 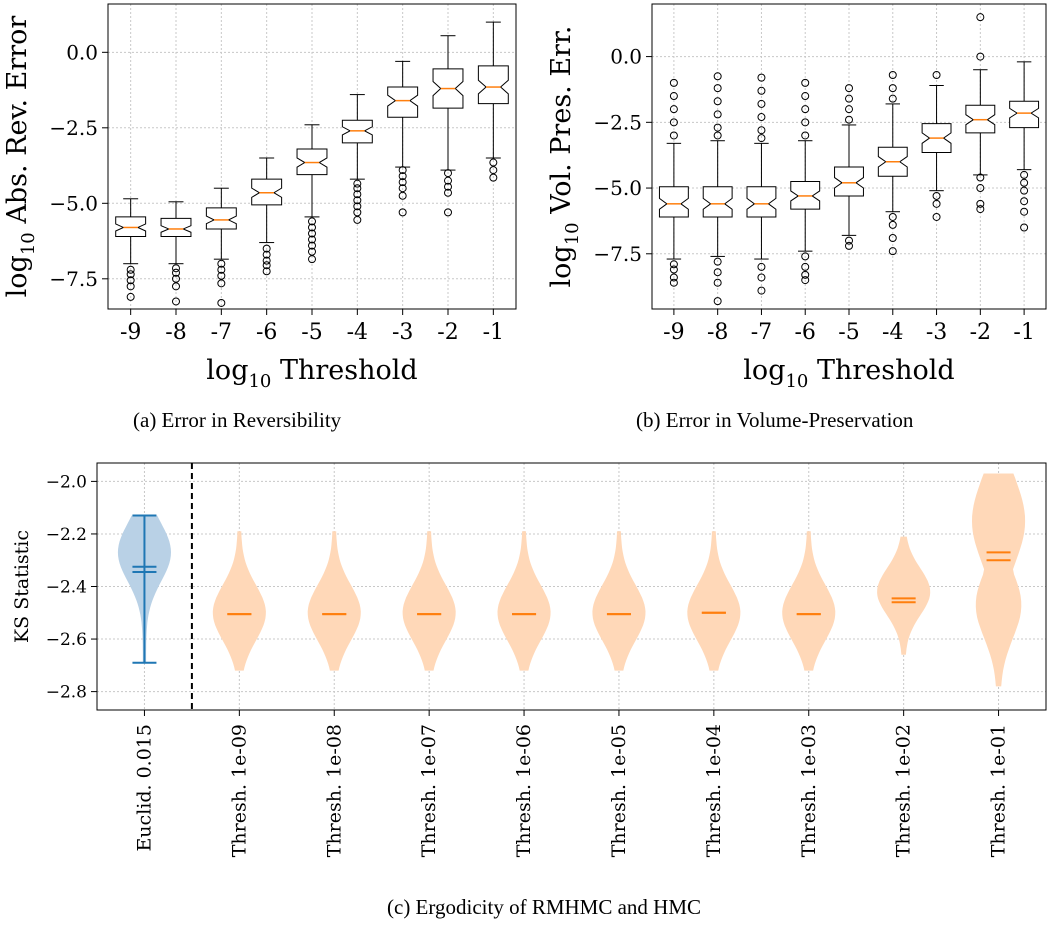 I want to click on box--2, so click(x=980, y=113).